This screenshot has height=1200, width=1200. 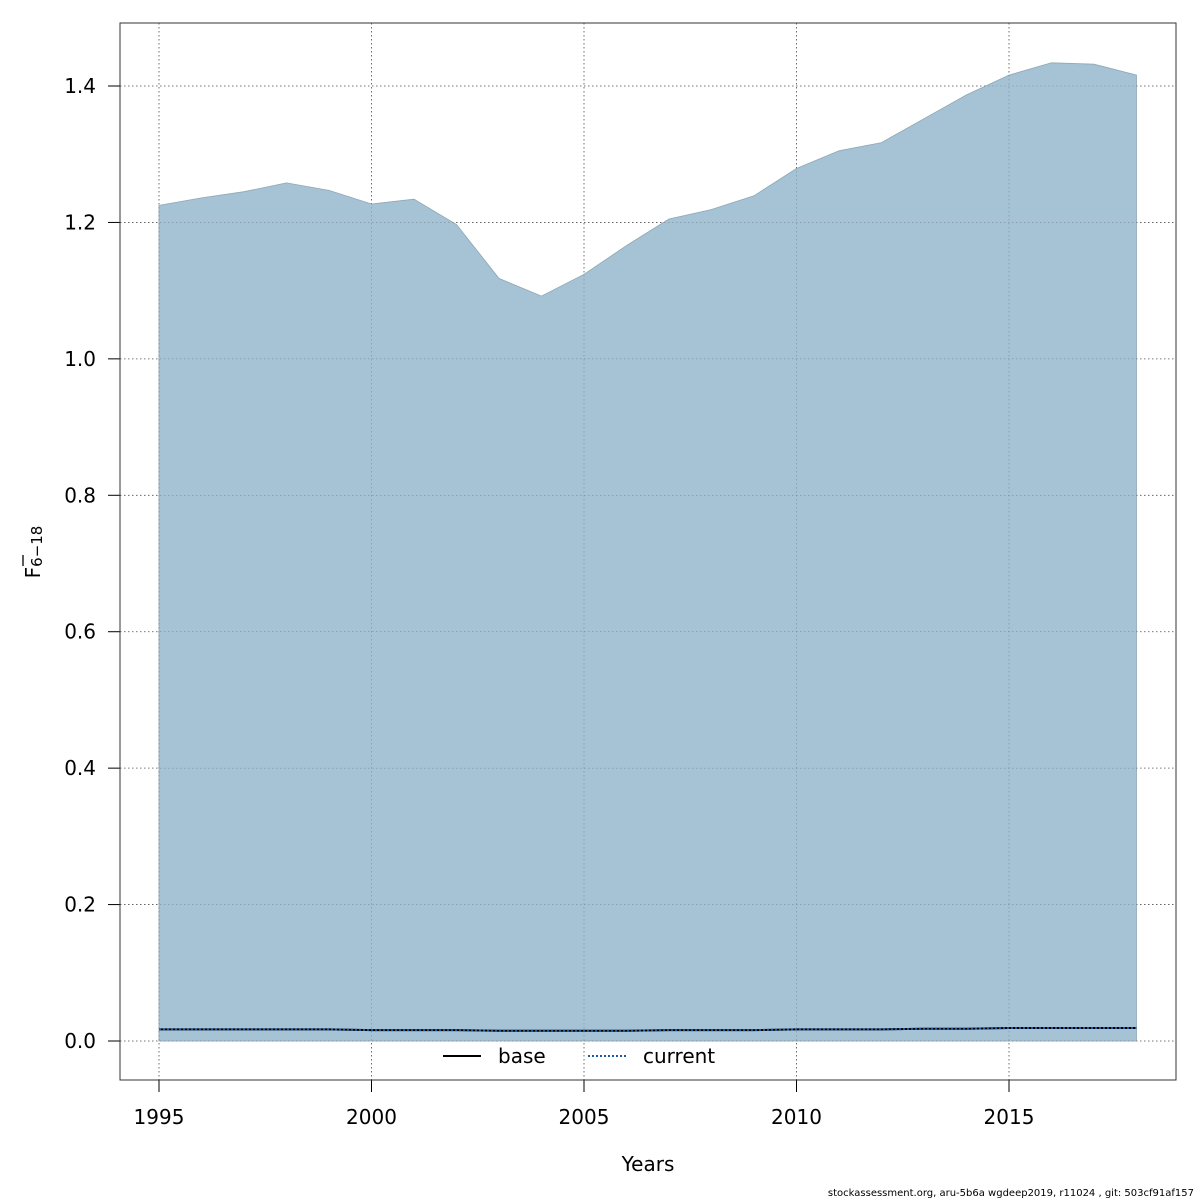 I want to click on y-axis-title-main: F, so click(x=33, y=573).